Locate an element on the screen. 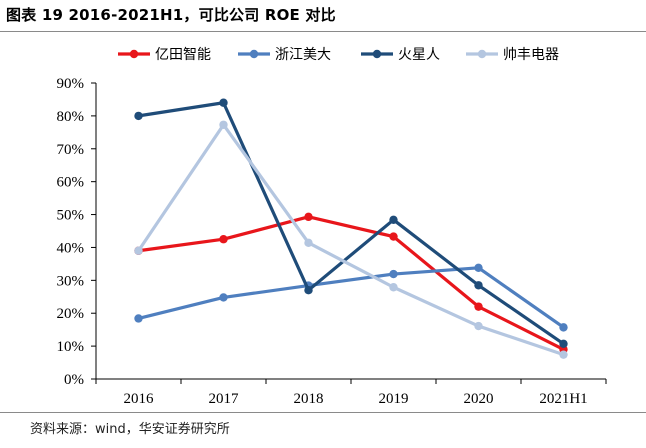  x-tick-label: 2016 is located at coordinates (139, 399).